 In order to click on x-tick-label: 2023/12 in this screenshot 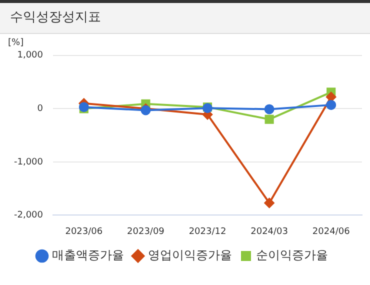, I will do `click(207, 231)`.